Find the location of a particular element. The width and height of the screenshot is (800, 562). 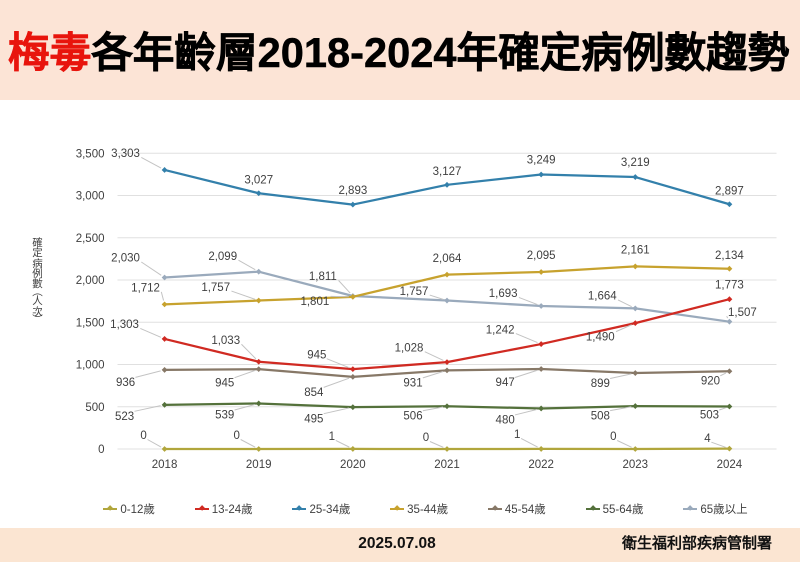

data-label: 947 is located at coordinates (505, 383).